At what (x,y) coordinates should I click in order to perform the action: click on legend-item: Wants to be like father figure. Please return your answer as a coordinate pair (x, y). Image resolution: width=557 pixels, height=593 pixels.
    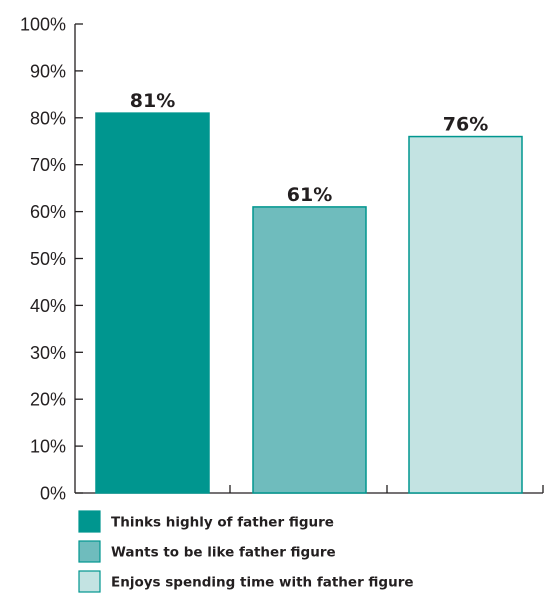
    Looking at the image, I should click on (207, 551).